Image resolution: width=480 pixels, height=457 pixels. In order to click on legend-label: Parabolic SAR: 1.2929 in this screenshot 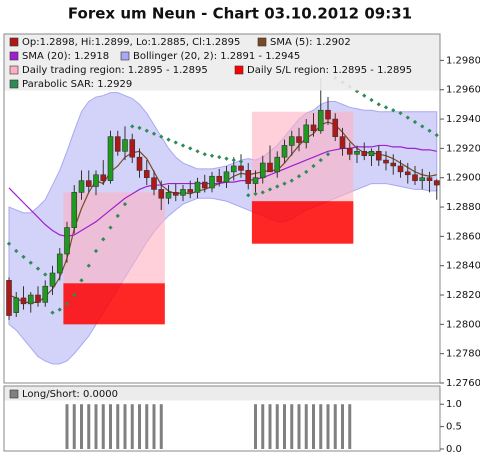, I will do `click(77, 84)`.